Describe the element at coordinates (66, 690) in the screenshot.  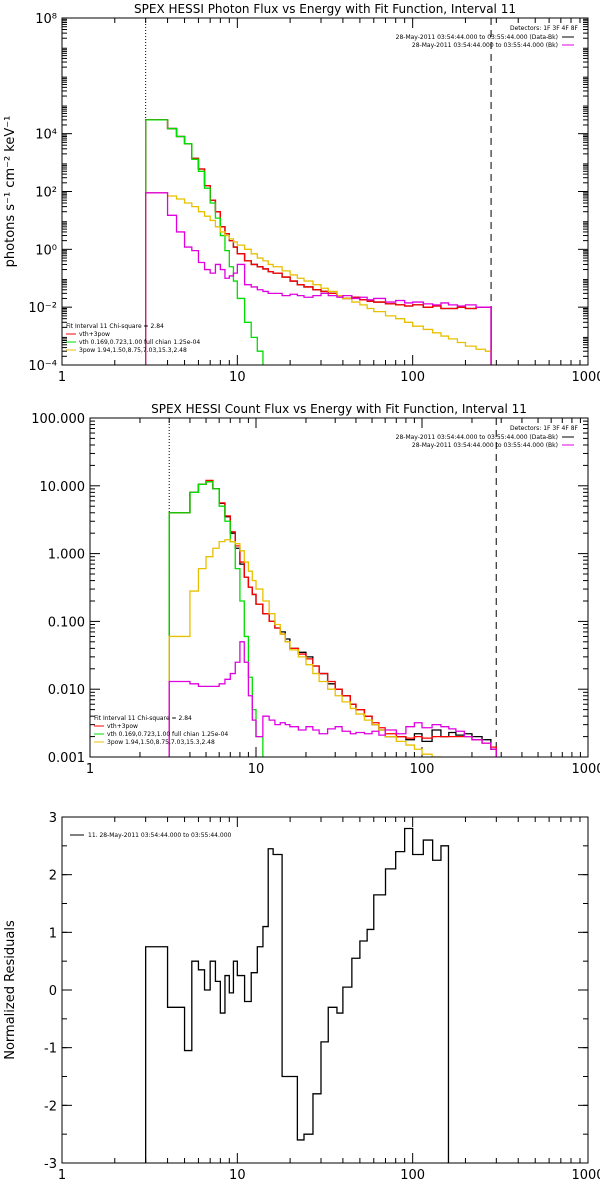
I see `y-tick-label: 0.010` at that location.